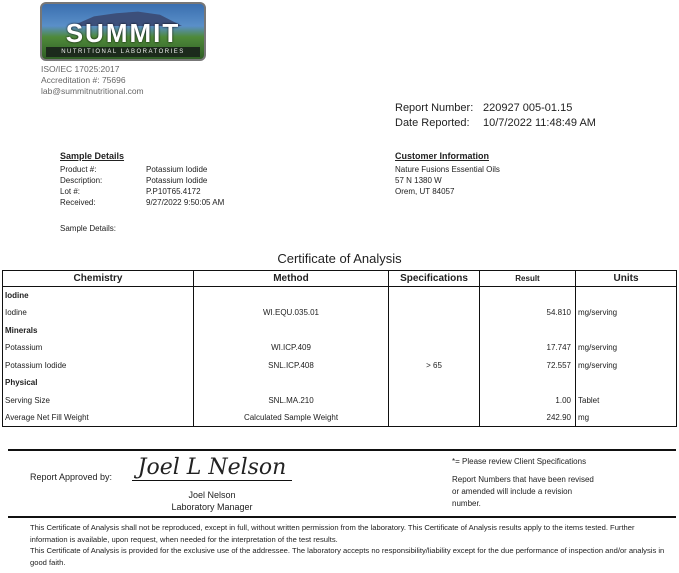 The width and height of the screenshot is (679, 573). Describe the element at coordinates (339, 258) in the screenshot. I see `coa-title: Certificate of Analysis` at that location.